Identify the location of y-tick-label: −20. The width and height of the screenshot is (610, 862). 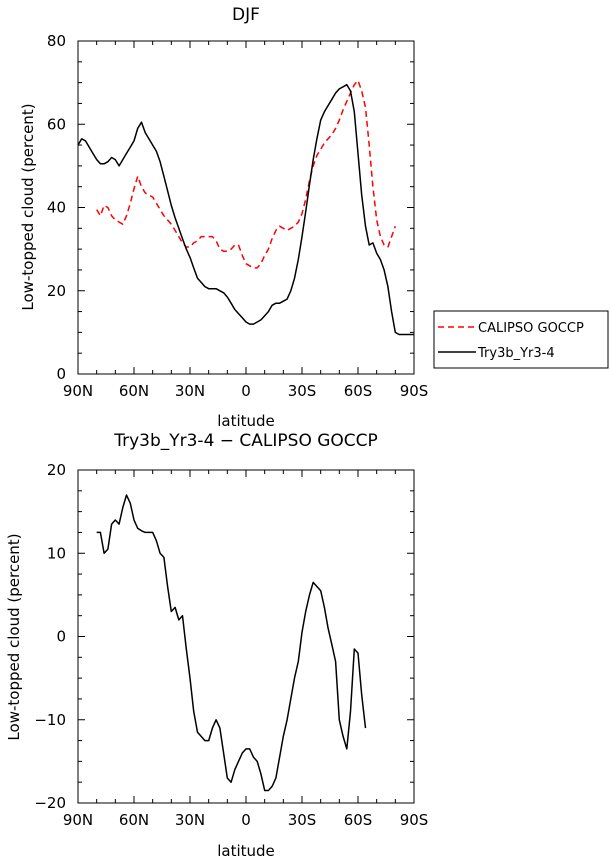
(50, 803).